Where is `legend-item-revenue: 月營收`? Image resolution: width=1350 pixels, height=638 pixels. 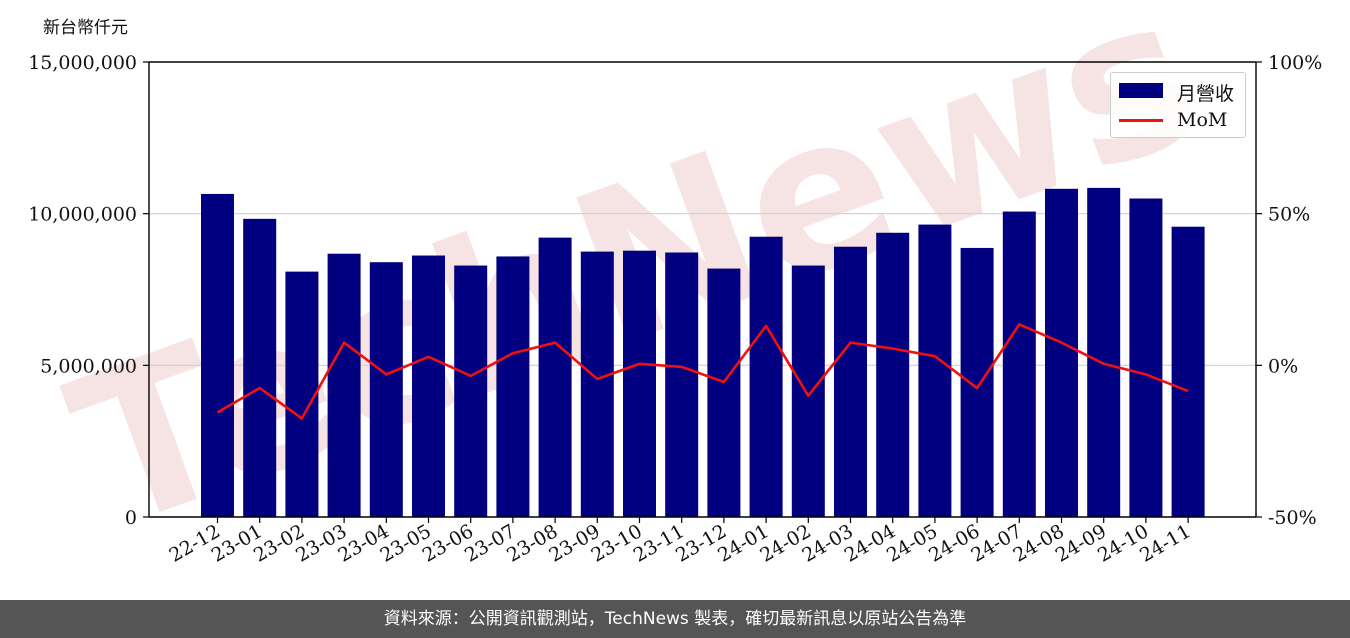 legend-item-revenue: 月營收 is located at coordinates (1178, 91).